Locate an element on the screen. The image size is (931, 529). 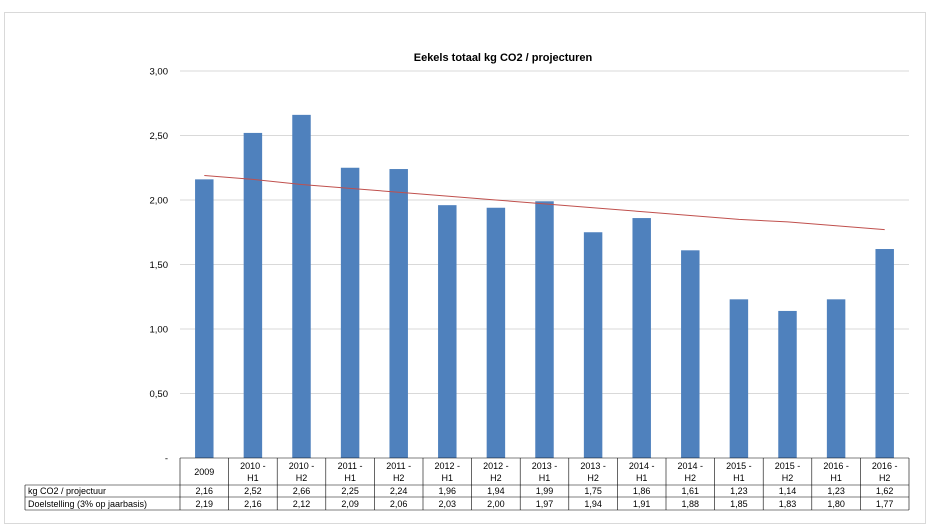
data-label: 1,85 is located at coordinates (739, 504).